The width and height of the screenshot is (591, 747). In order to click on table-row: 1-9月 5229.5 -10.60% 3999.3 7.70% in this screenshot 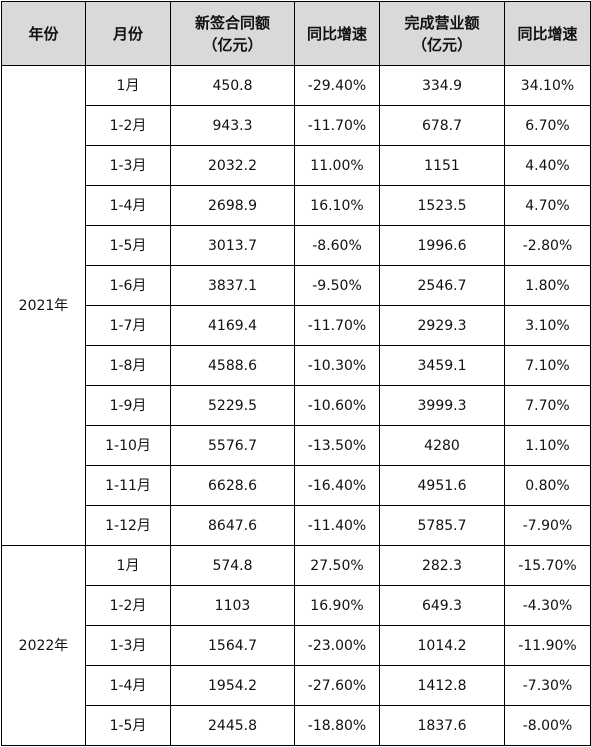, I will do `click(296, 405)`.